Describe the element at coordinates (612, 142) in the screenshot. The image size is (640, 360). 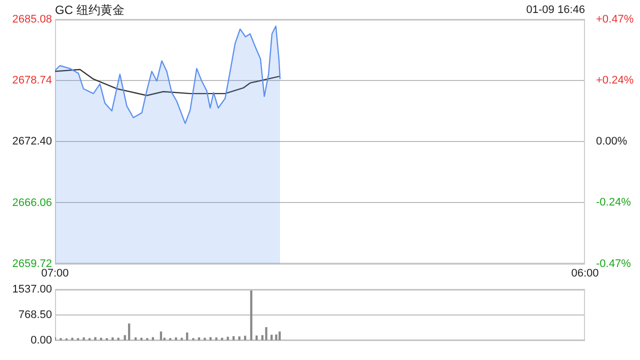
I see `y2-tick-label: 0.00%` at that location.